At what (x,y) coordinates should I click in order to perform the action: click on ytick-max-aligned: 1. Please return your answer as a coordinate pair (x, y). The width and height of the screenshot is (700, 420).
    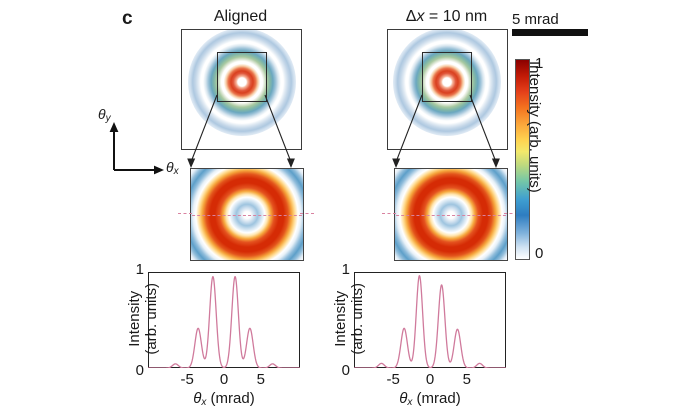
    Looking at the image, I should click on (139, 269).